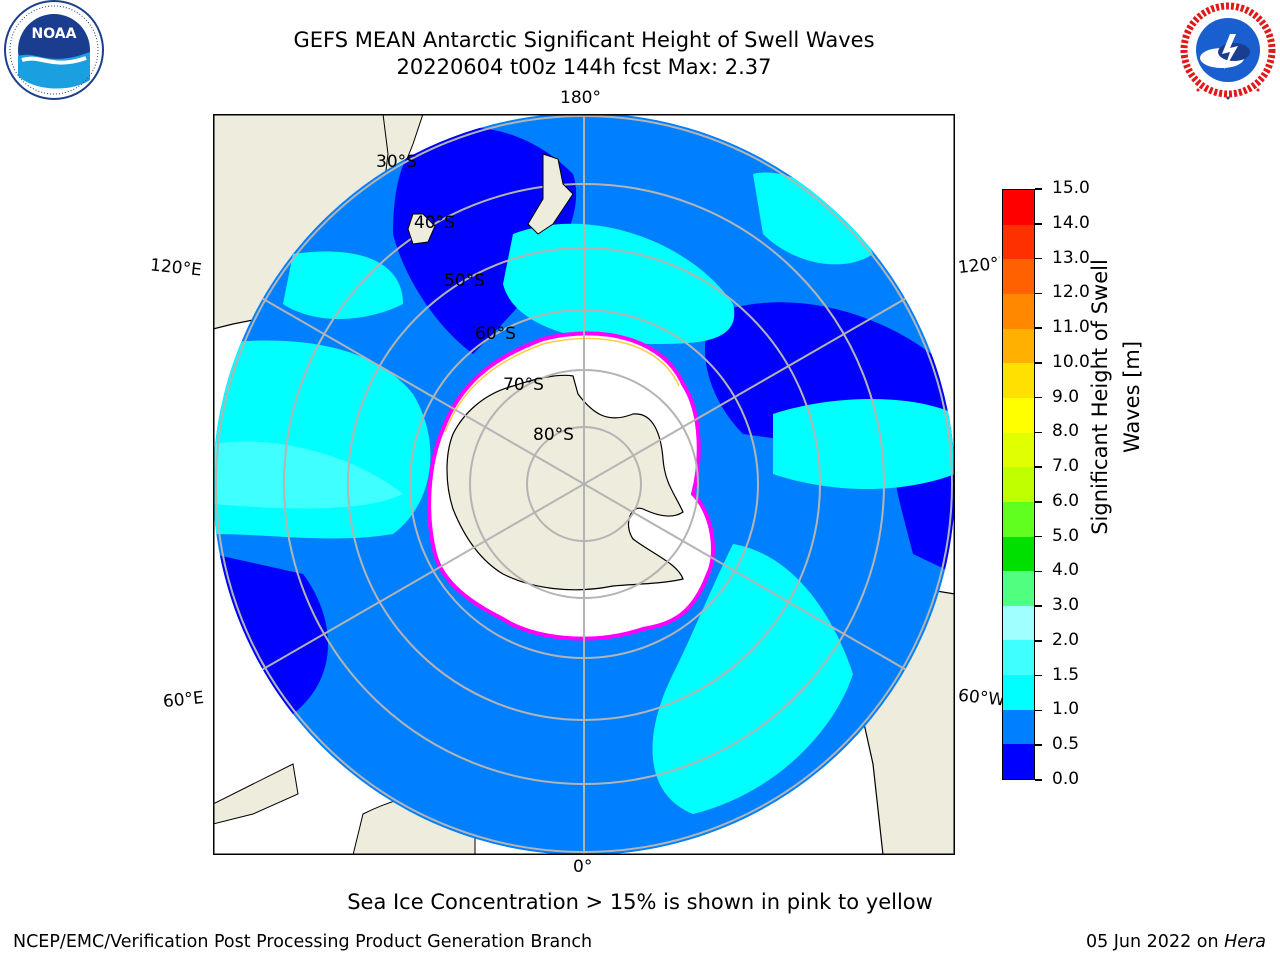 The height and width of the screenshot is (960, 1280). Describe the element at coordinates (980, 698) in the screenshot. I see `lon-label-lower-right: 60°W` at that location.